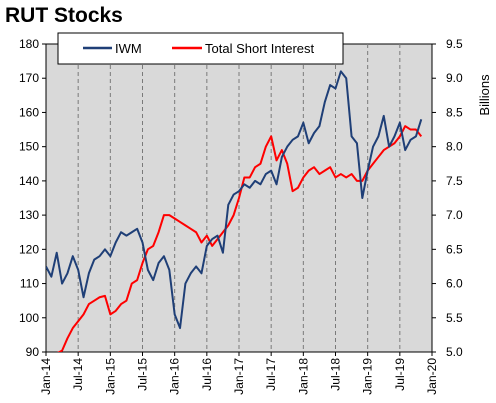 The image size is (496, 403). I want to click on chart-title: RUT Stocks, so click(64, 15).